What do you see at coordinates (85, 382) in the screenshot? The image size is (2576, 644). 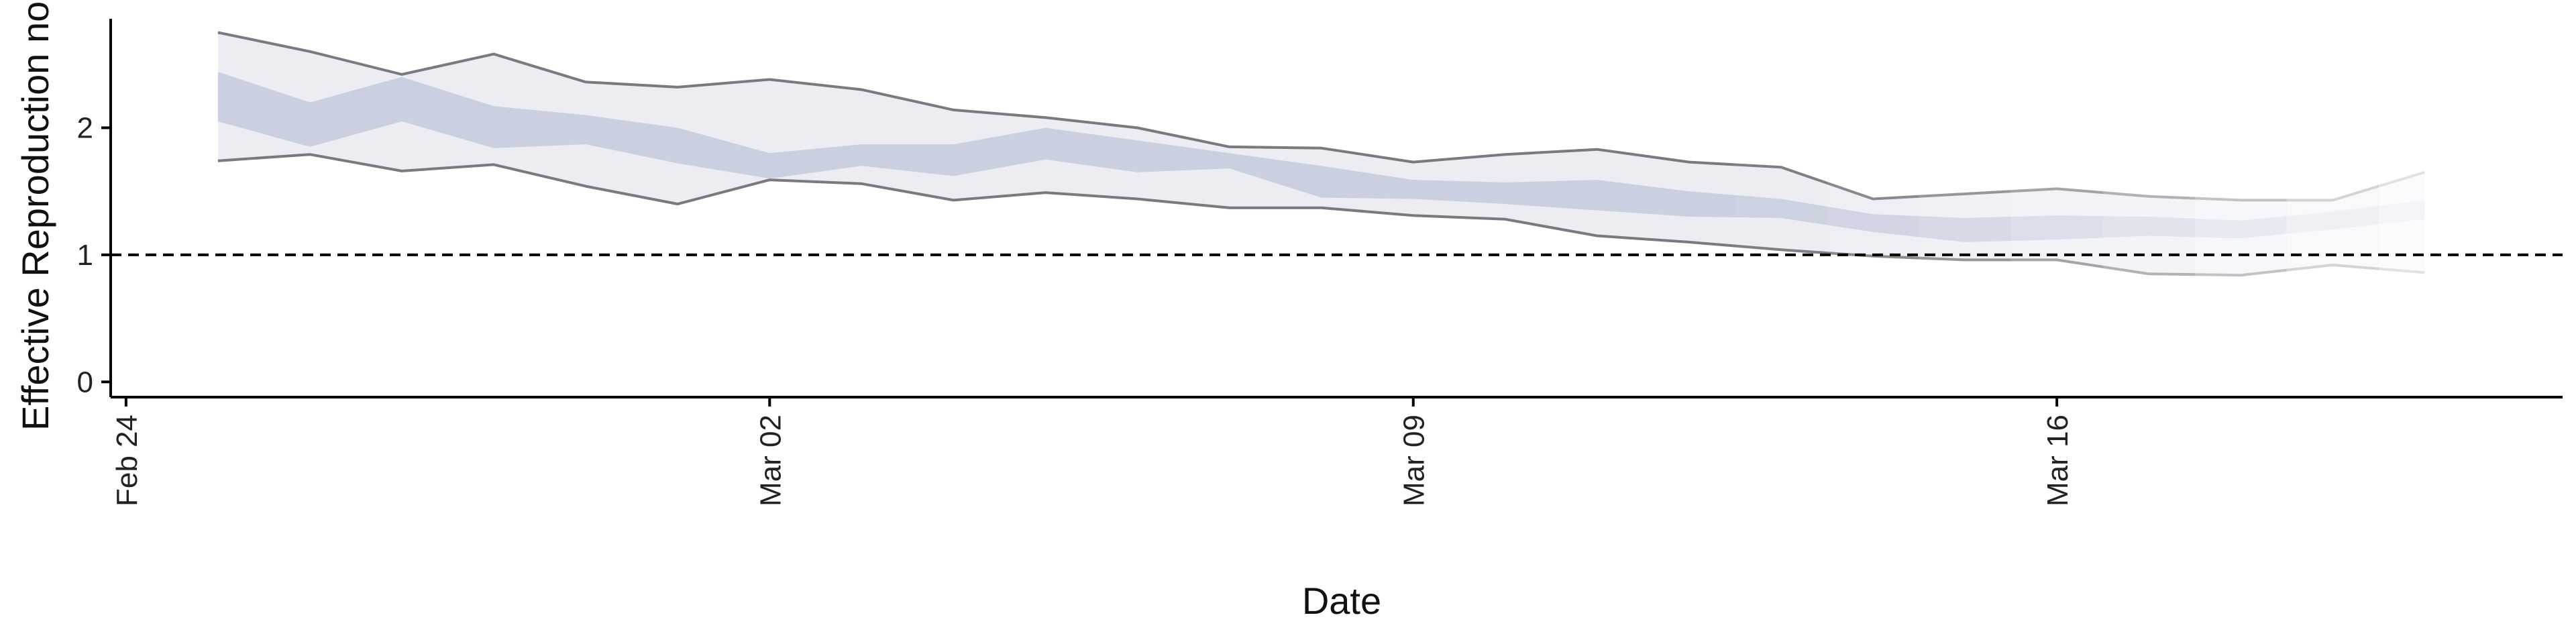 I see `y-tick-label: 0` at bounding box center [85, 382].